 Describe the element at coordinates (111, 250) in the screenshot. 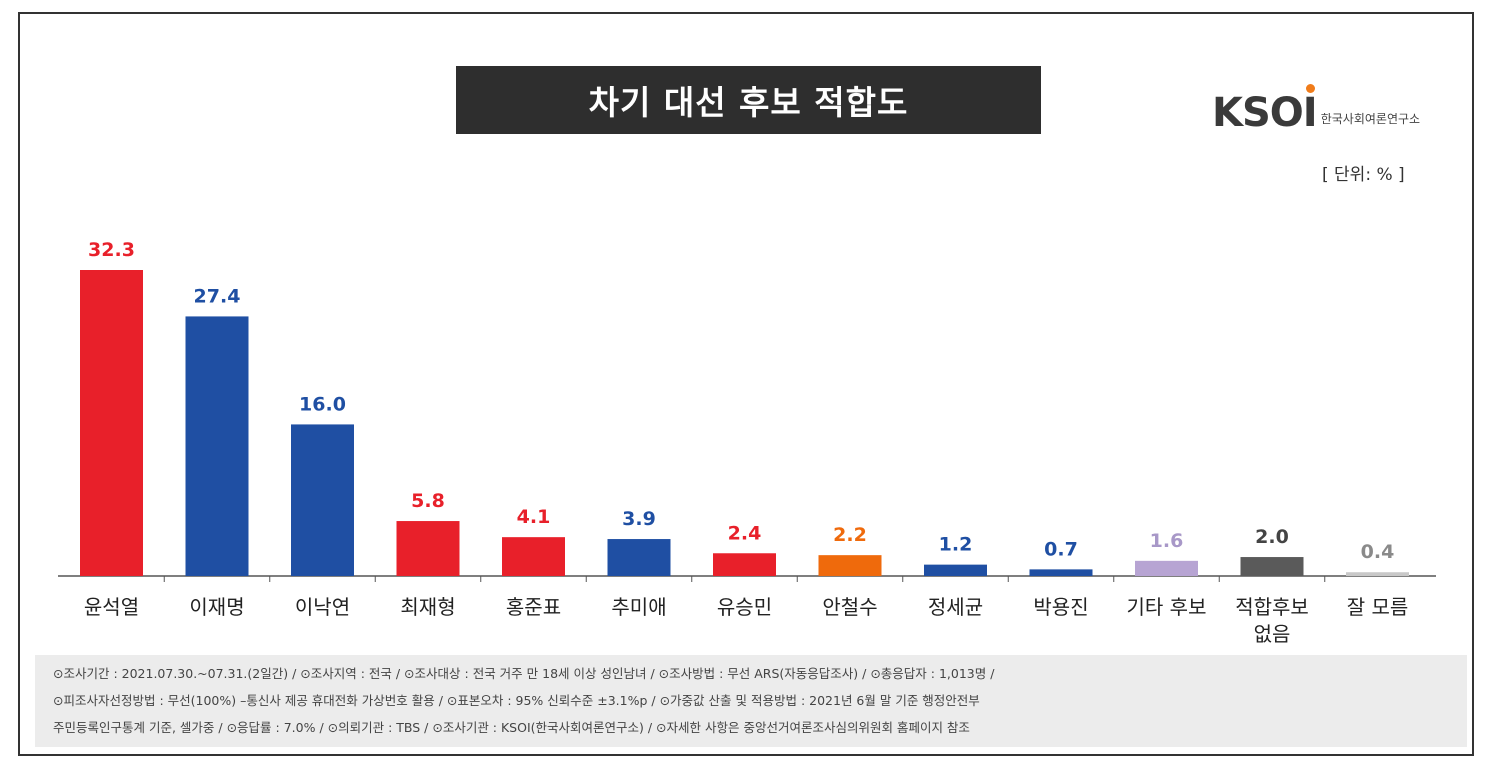

I see `data-label: 32.3` at that location.